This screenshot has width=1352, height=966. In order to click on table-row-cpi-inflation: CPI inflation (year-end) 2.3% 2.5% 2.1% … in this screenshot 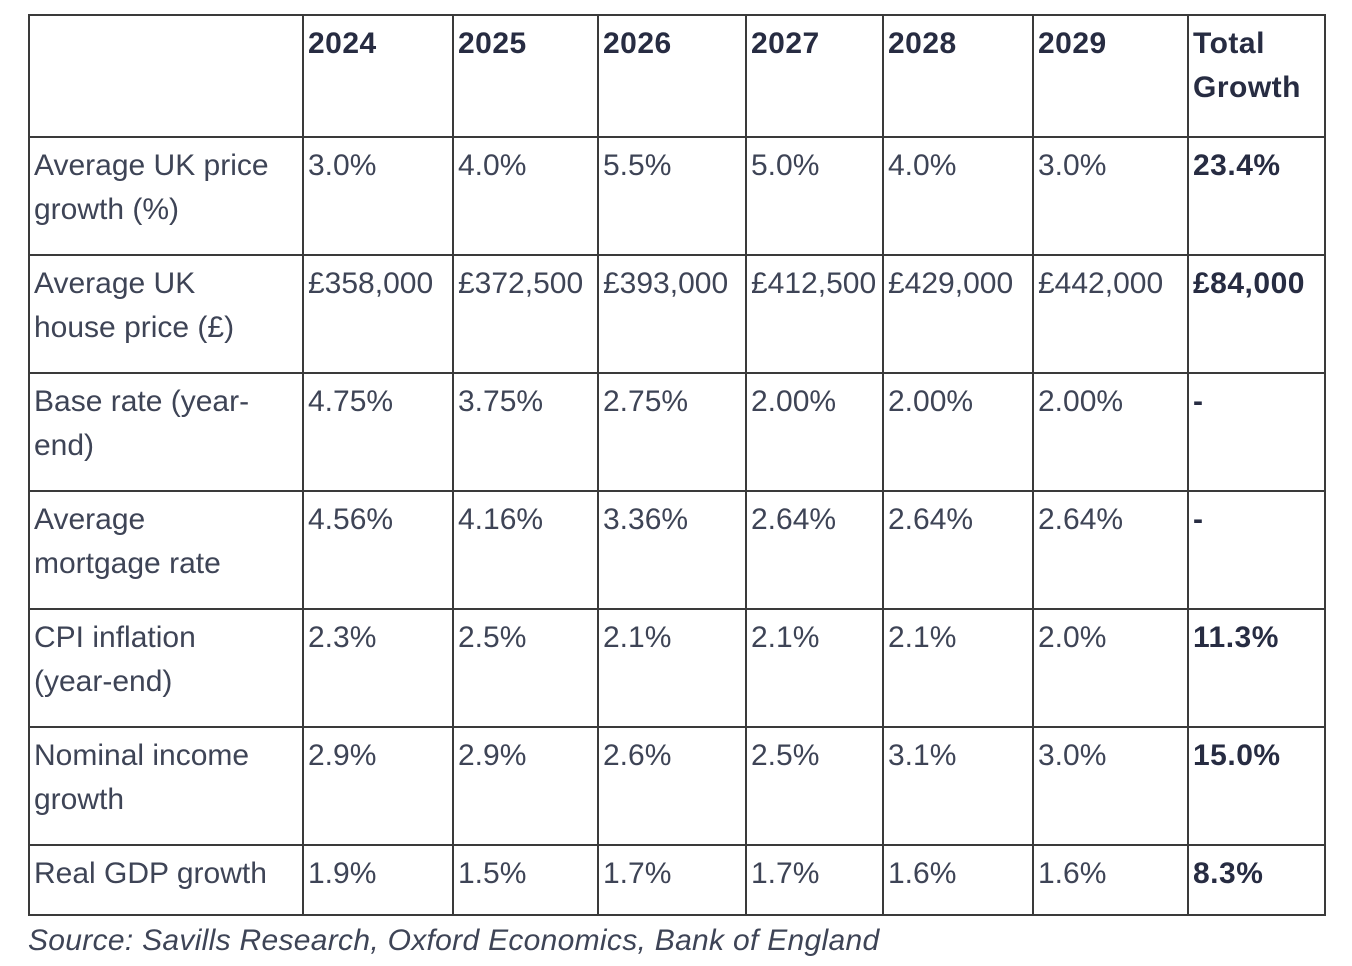, I will do `click(677, 668)`.